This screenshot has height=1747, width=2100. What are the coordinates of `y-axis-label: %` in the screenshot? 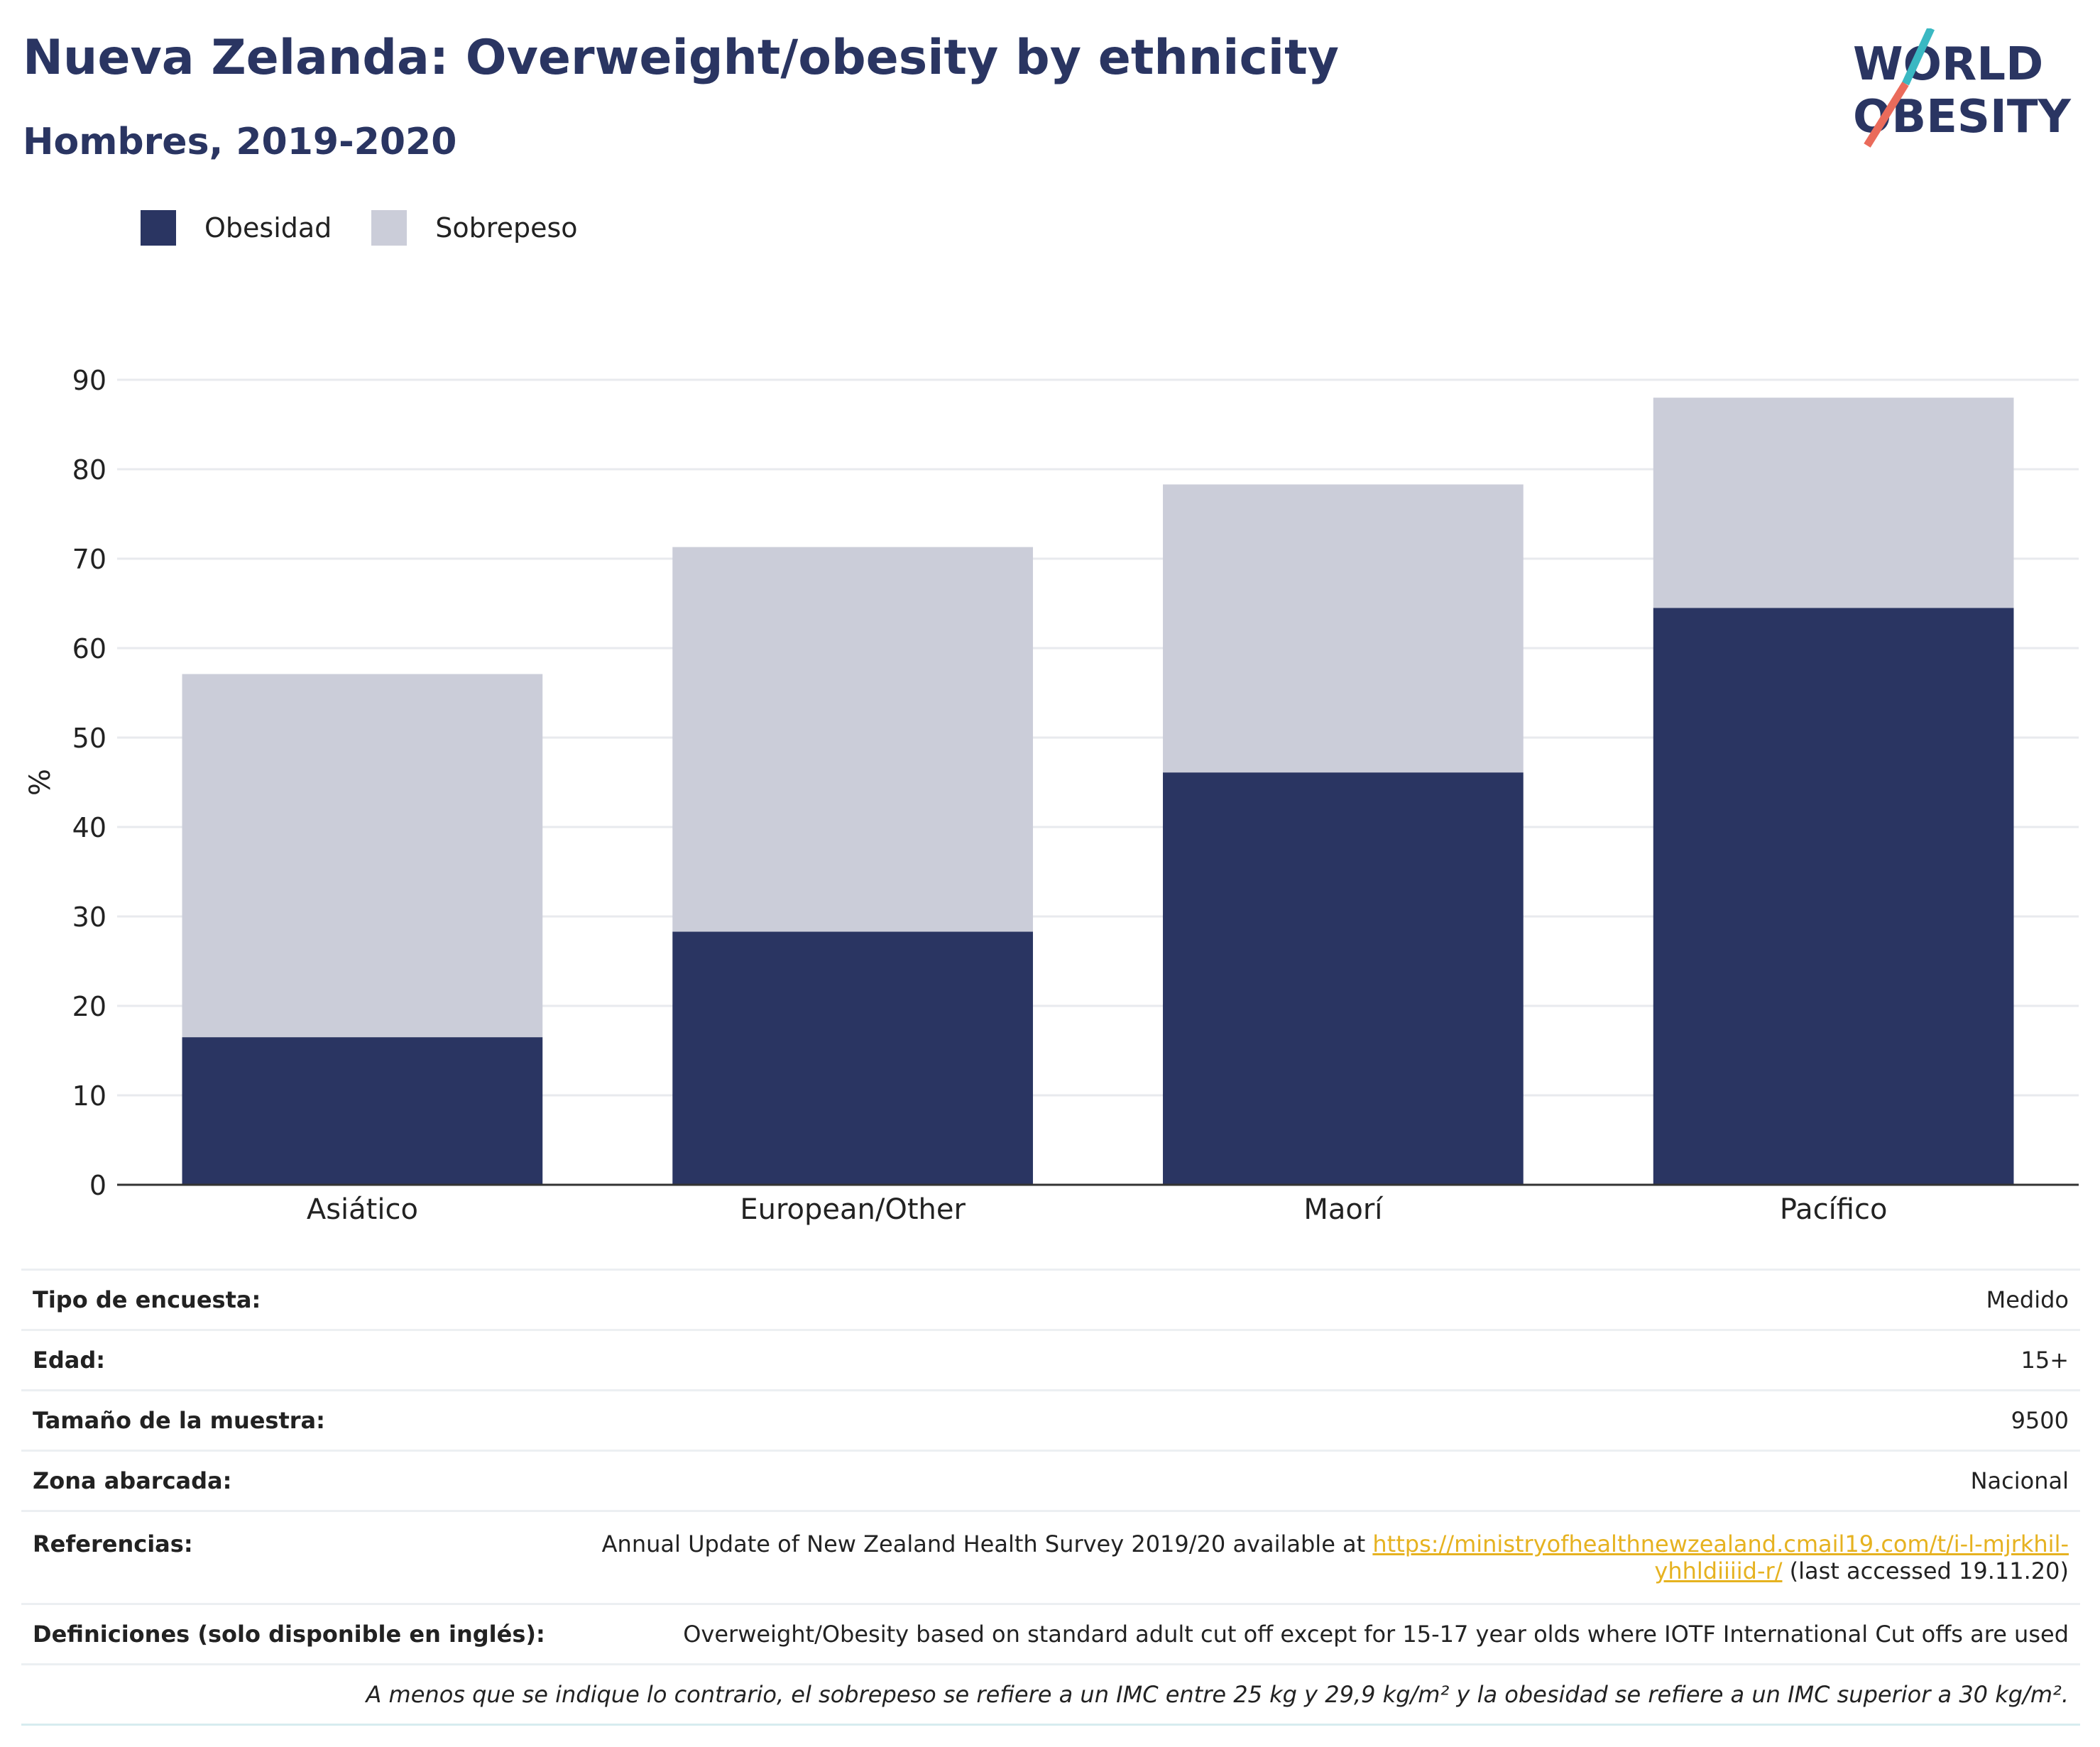 It's located at (40, 782).